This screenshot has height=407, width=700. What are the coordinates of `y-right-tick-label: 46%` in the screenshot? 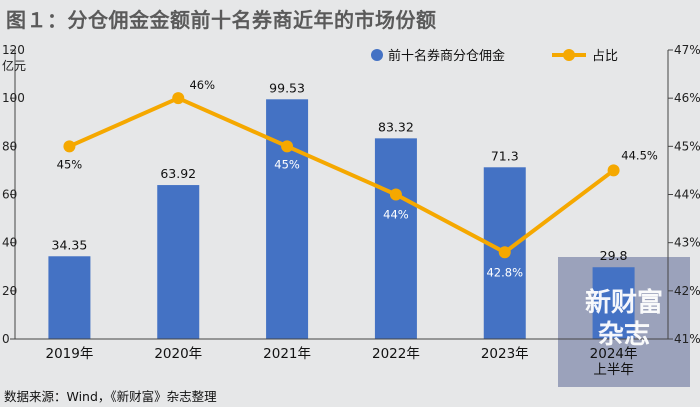 It's located at (687, 98).